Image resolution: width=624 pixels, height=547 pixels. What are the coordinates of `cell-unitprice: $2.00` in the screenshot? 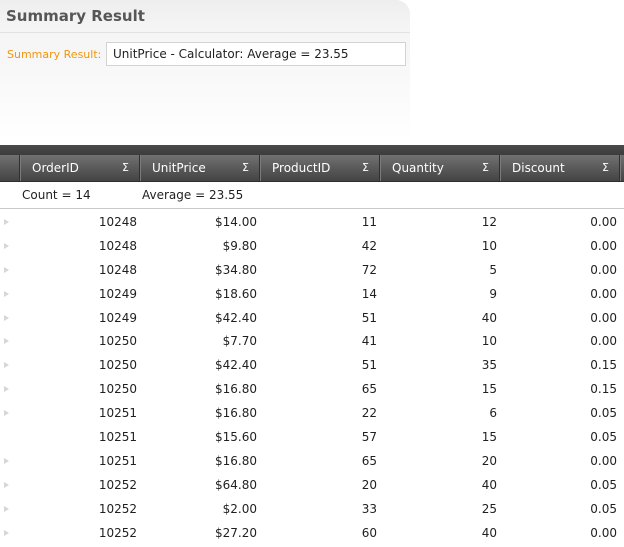 It's located at (239, 508).